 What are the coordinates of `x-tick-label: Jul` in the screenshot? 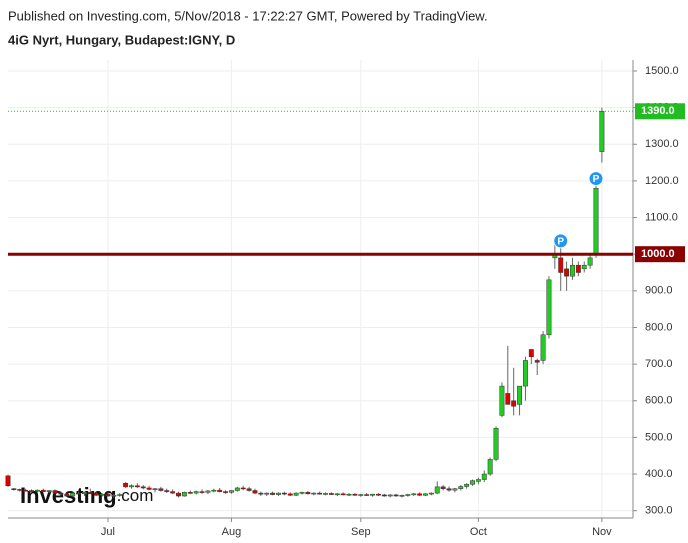 It's located at (108, 532).